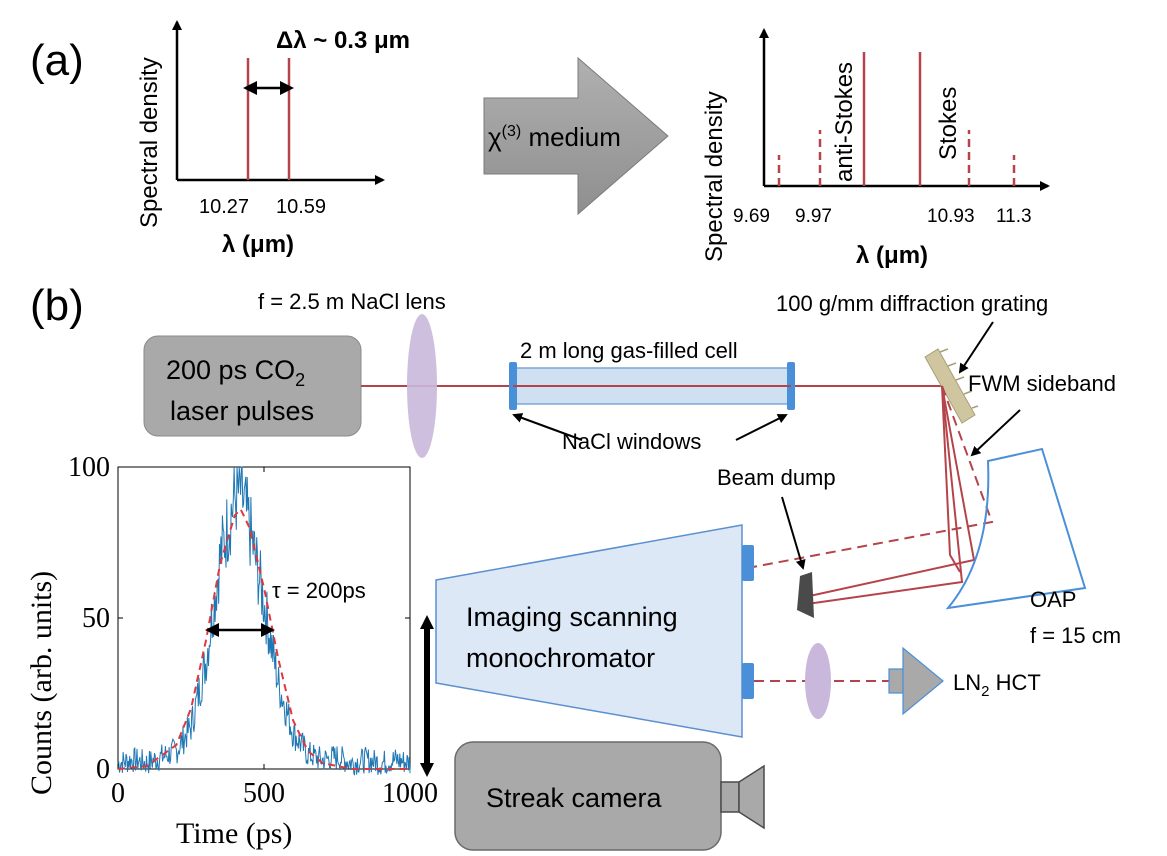 Image resolution: width=1167 pixels, height=856 pixels. What do you see at coordinates (96, 618) in the screenshot?
I see `inset-ytick-label: 50` at bounding box center [96, 618].